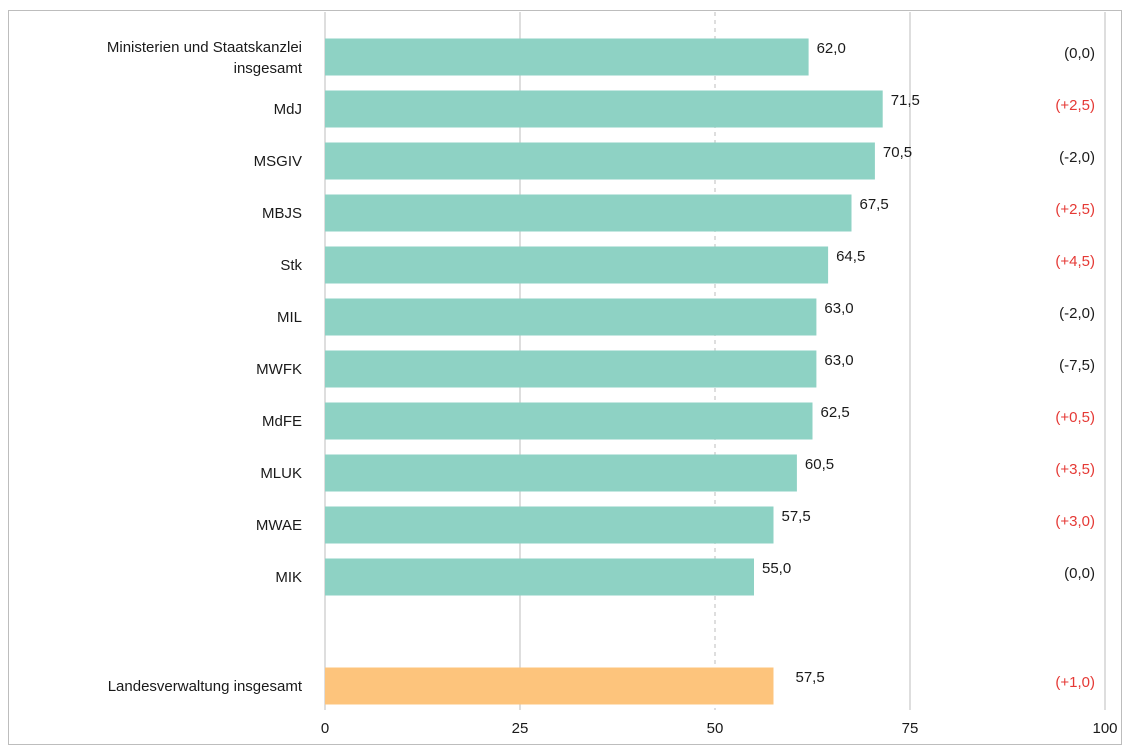 The image size is (1124, 747). I want to click on category-label: MIL, so click(289, 317).